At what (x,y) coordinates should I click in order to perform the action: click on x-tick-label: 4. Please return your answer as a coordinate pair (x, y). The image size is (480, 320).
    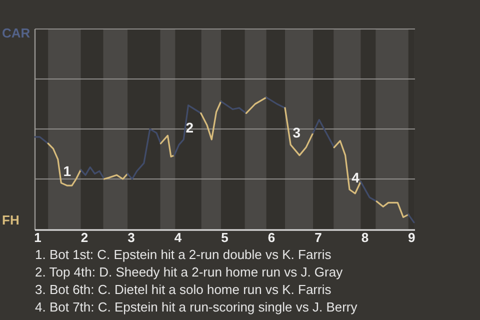
    Looking at the image, I should click on (178, 237).